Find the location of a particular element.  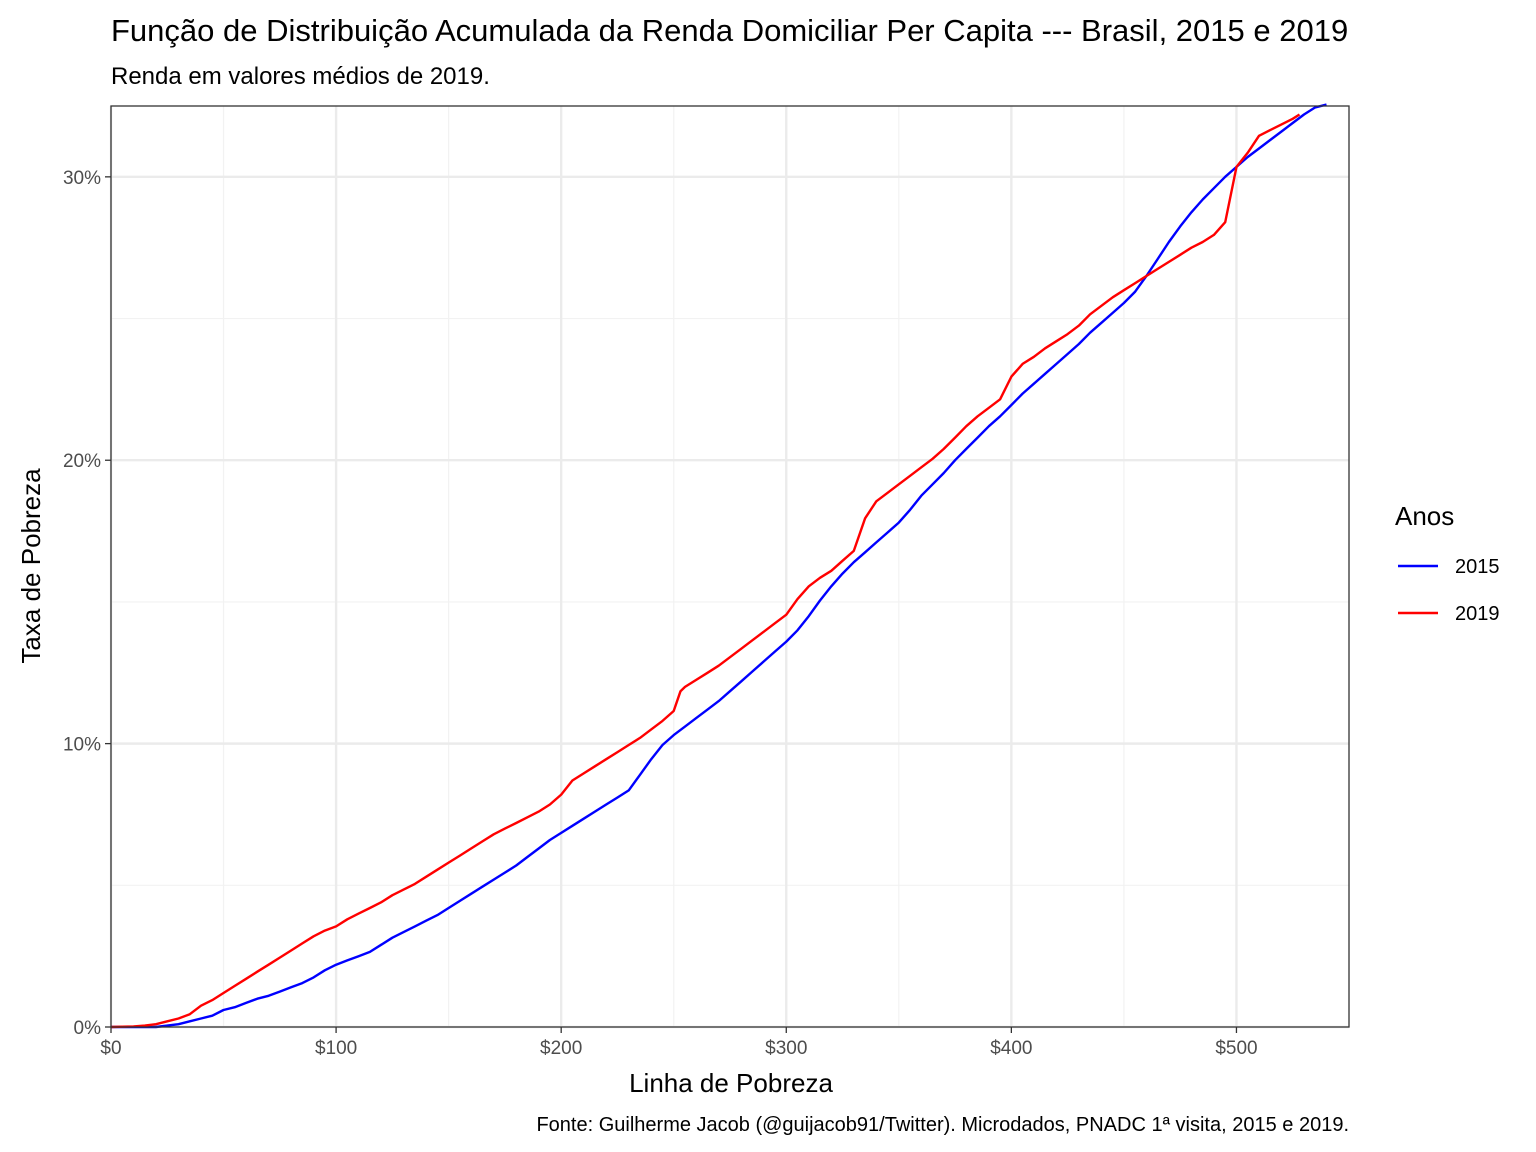

x-tick-label: $100 is located at coordinates (336, 1048).